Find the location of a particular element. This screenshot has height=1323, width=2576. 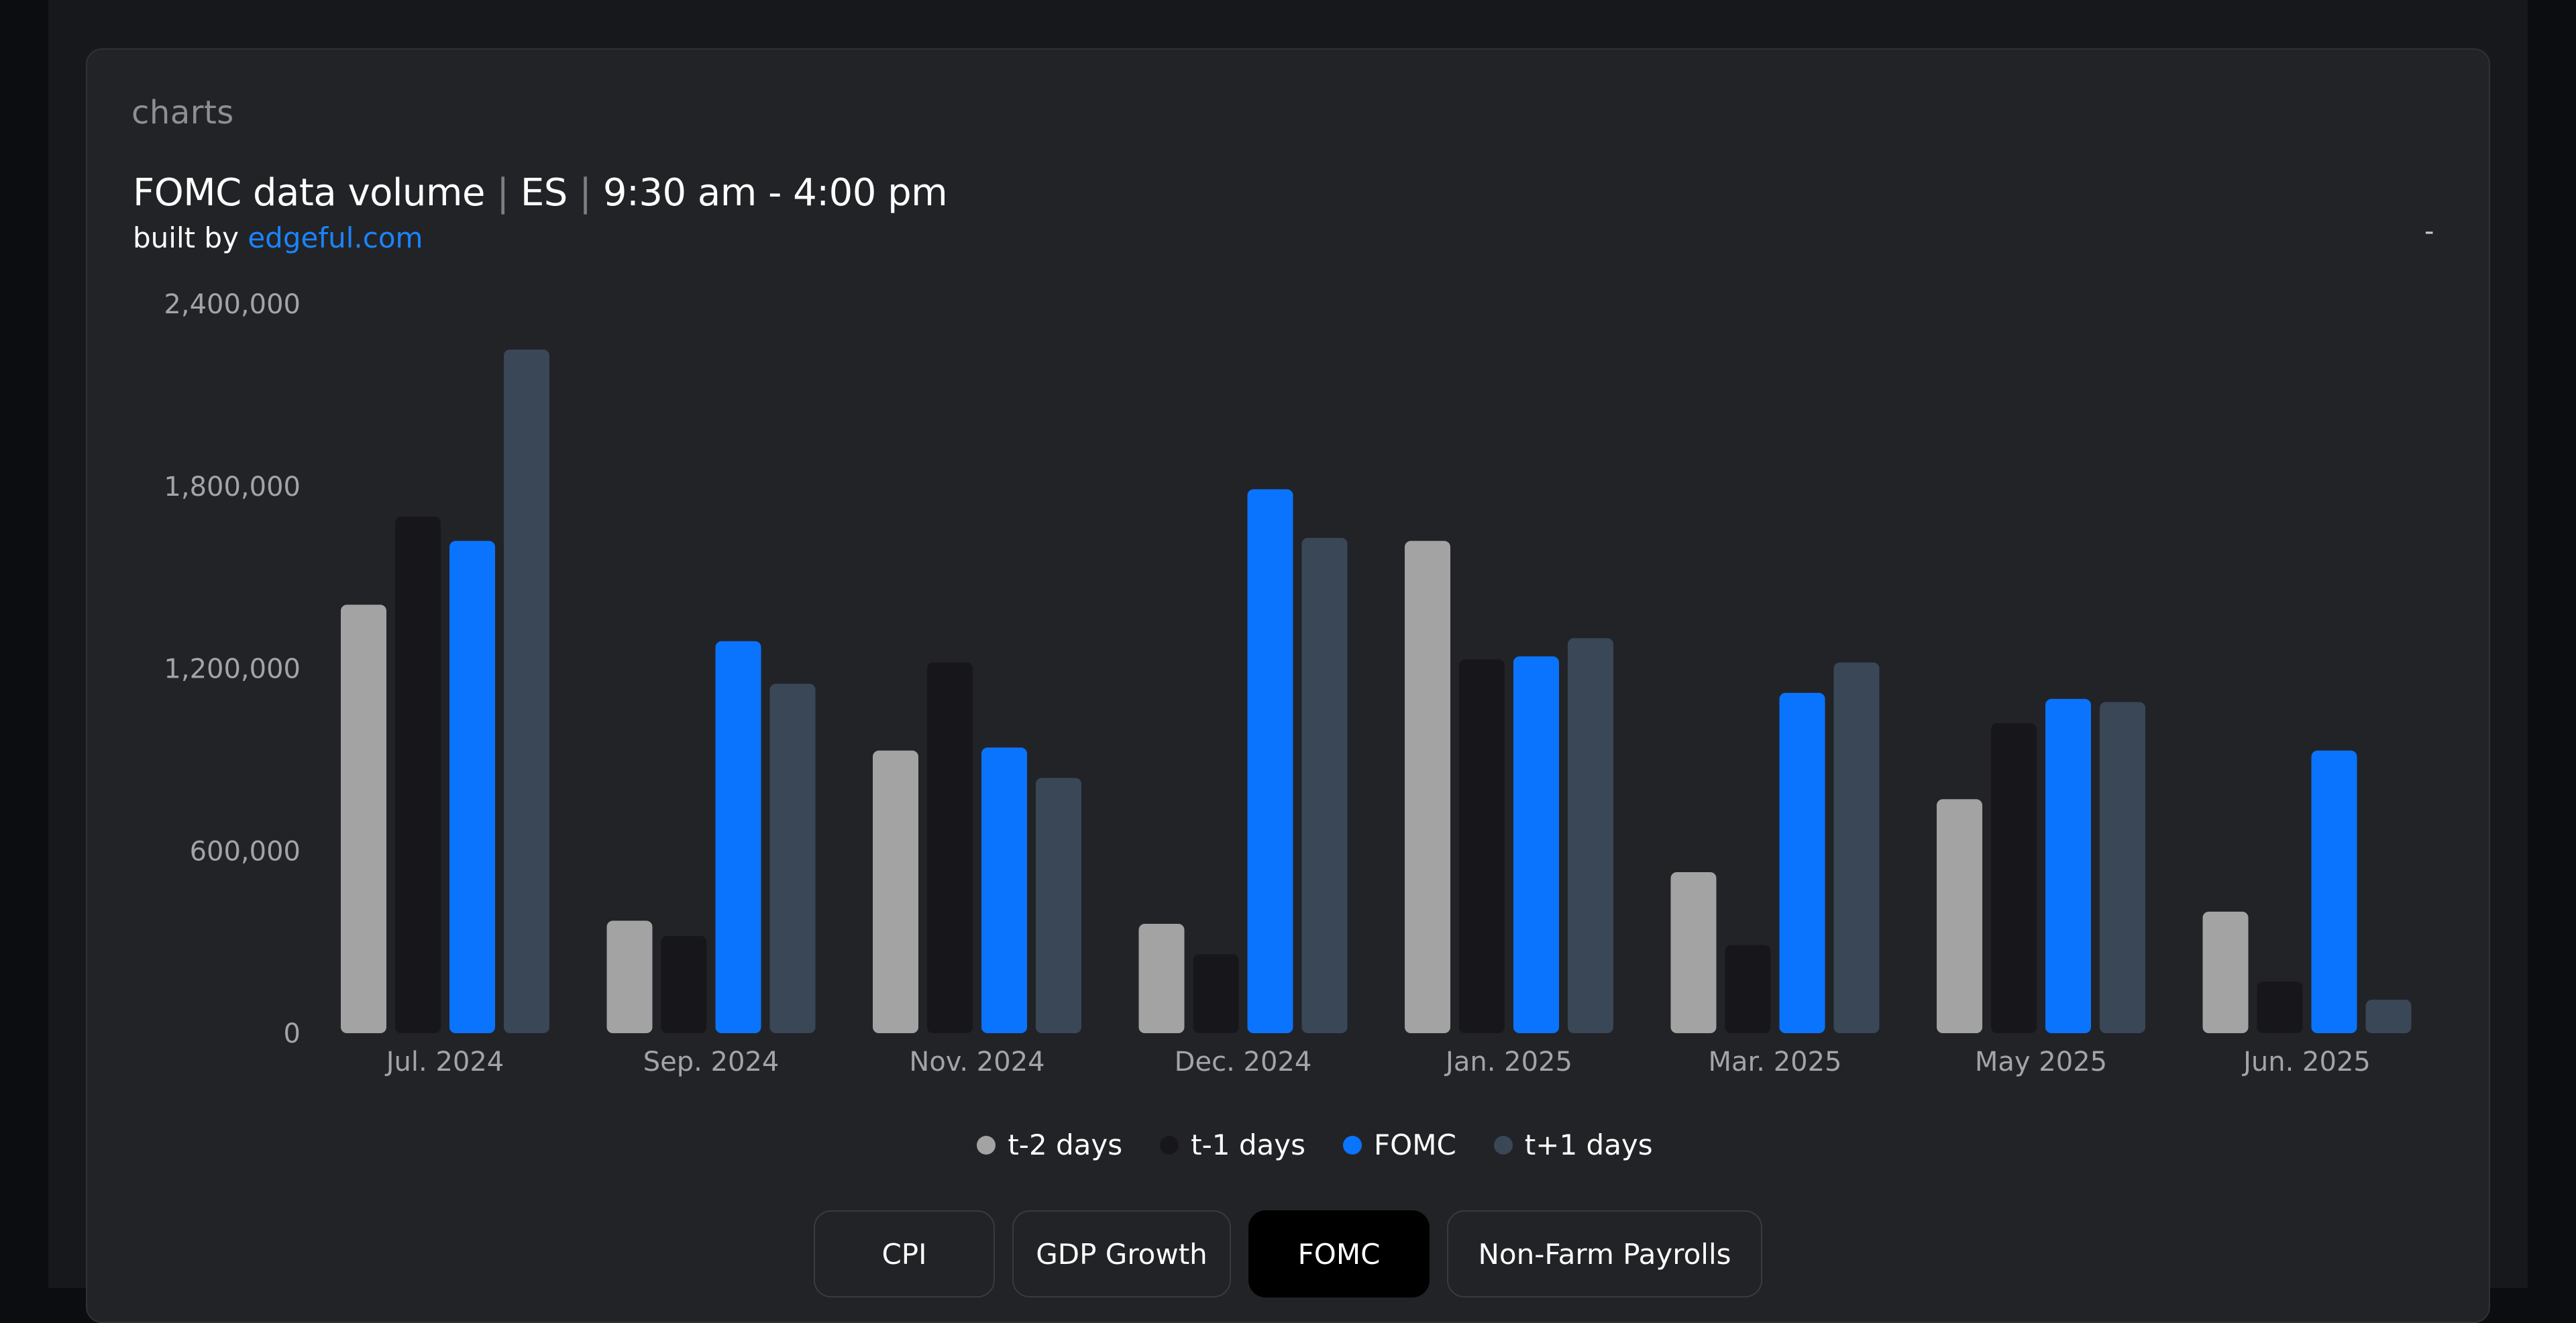

legend-item-t-2-days: t-2 days is located at coordinates (1049, 1144).